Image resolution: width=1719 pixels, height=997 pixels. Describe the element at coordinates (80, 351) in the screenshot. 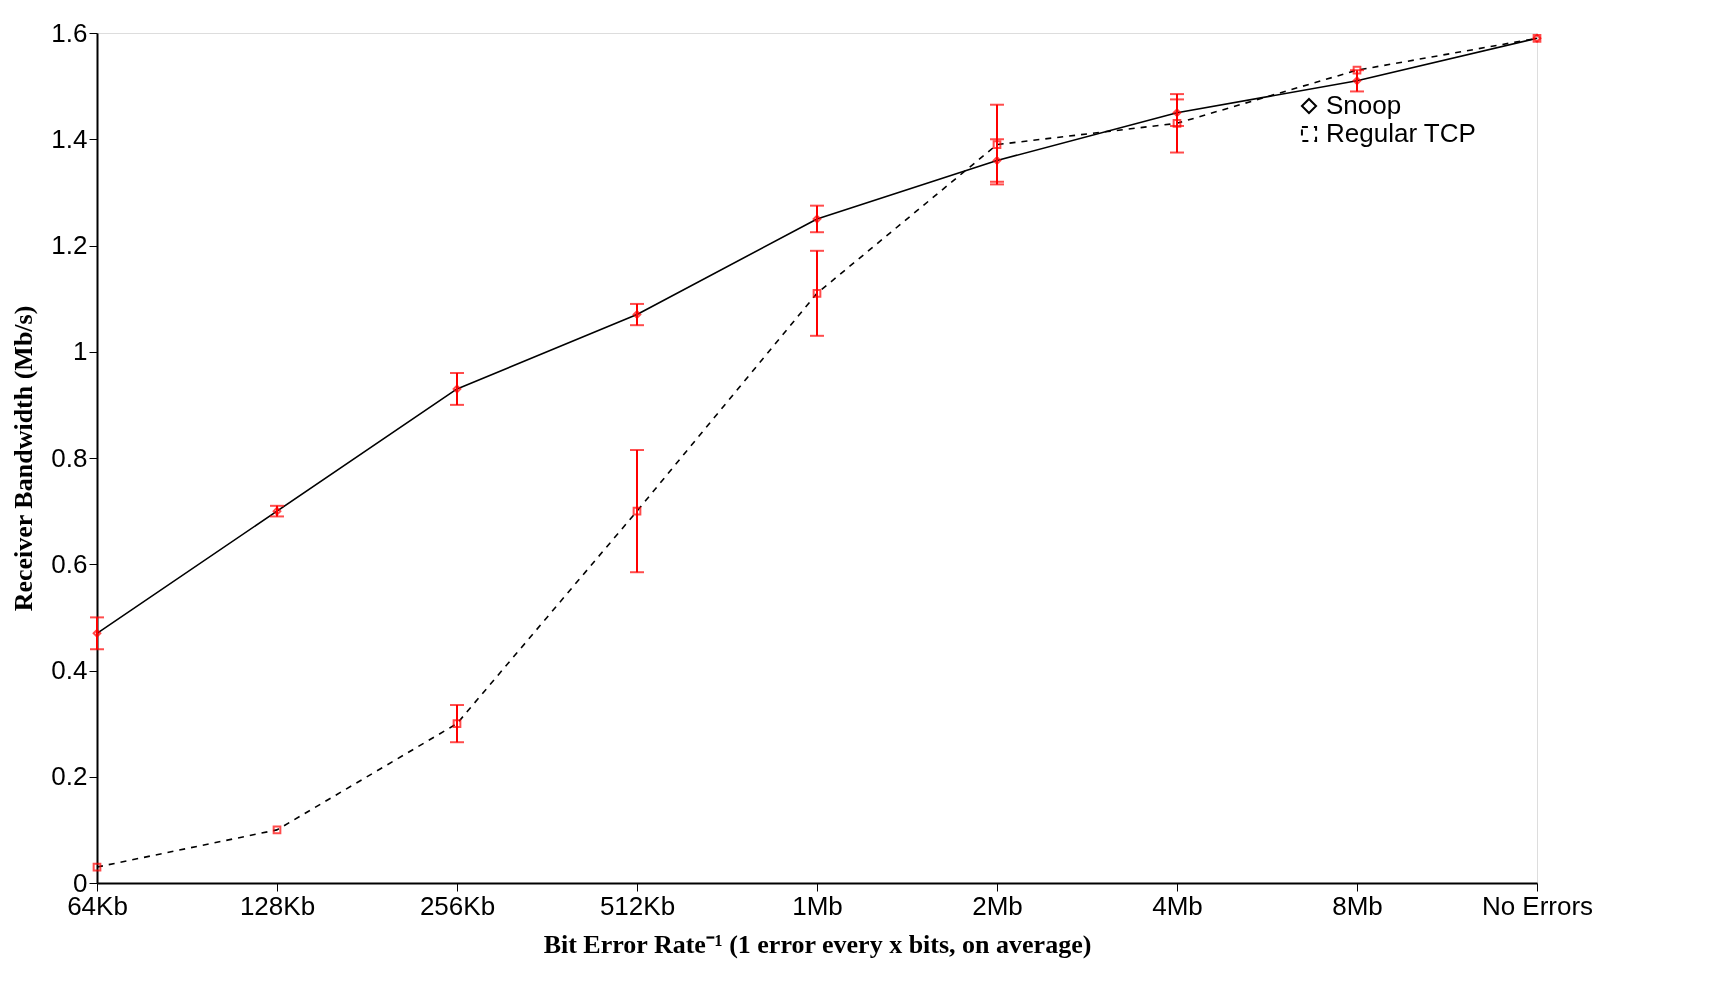

I see `y-tick-label: 1` at that location.